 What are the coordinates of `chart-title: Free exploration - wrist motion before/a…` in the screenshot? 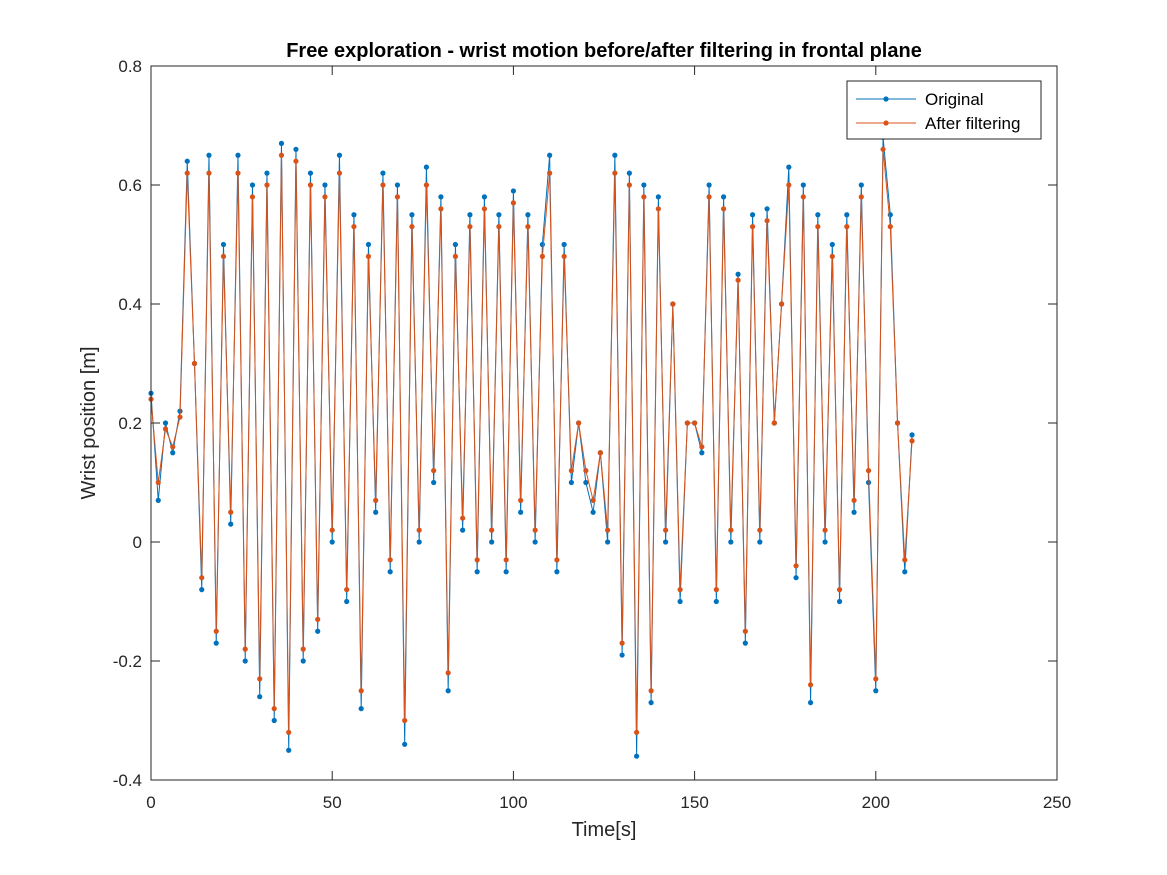 It's located at (604, 51).